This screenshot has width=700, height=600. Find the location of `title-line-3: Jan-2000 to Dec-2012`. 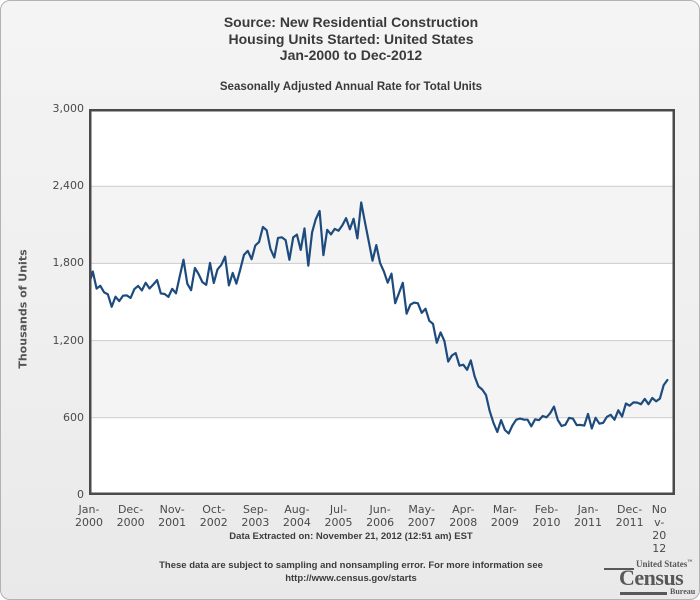

title-line-3: Jan-2000 to Dec-2012 is located at coordinates (351, 55).